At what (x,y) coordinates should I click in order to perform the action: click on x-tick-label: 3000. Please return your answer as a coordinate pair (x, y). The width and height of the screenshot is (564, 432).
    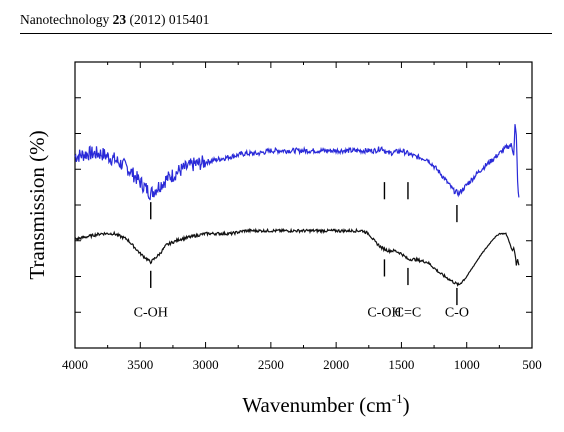
    Looking at the image, I should click on (206, 364).